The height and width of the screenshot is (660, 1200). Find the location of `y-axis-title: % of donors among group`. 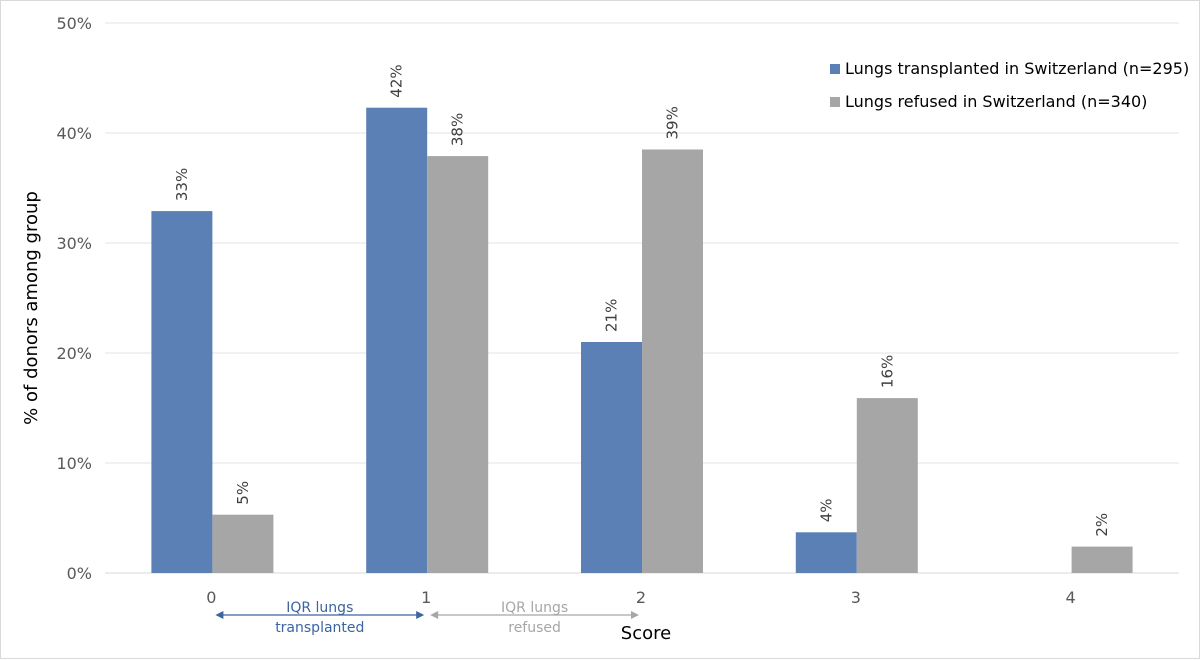

y-axis-title: % of donors among group is located at coordinates (31, 308).